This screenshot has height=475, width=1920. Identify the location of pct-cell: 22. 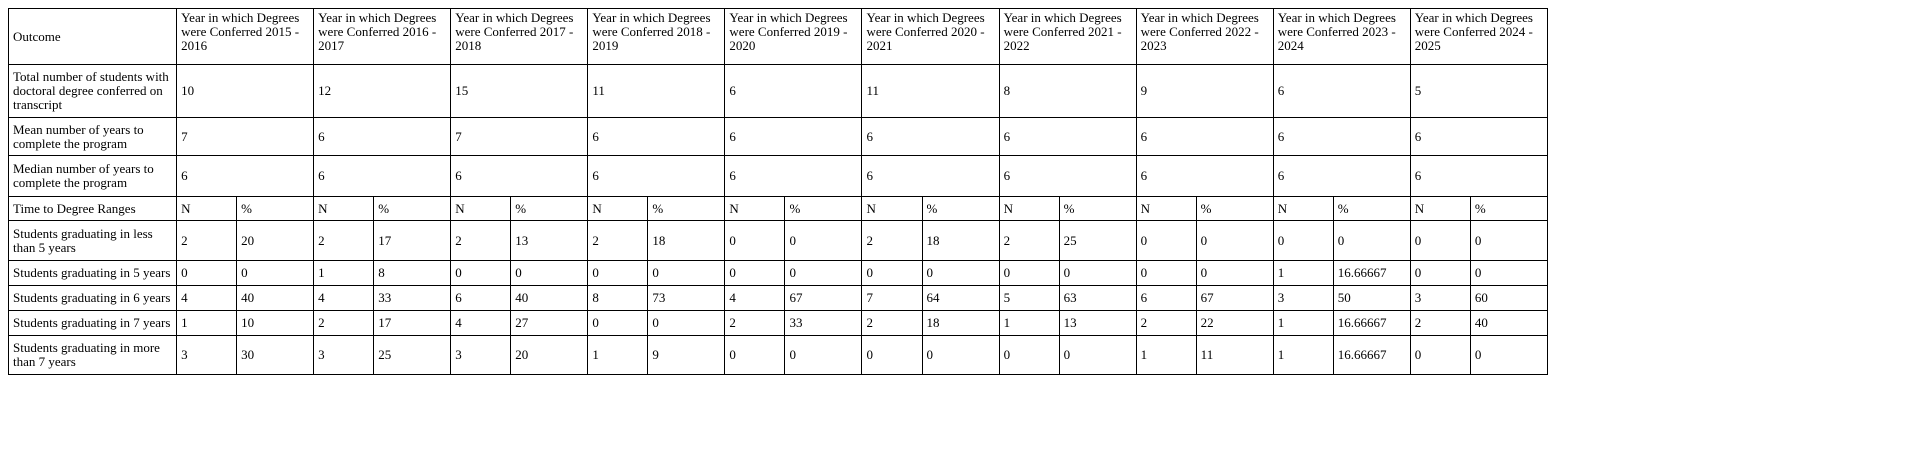
(1234, 323).